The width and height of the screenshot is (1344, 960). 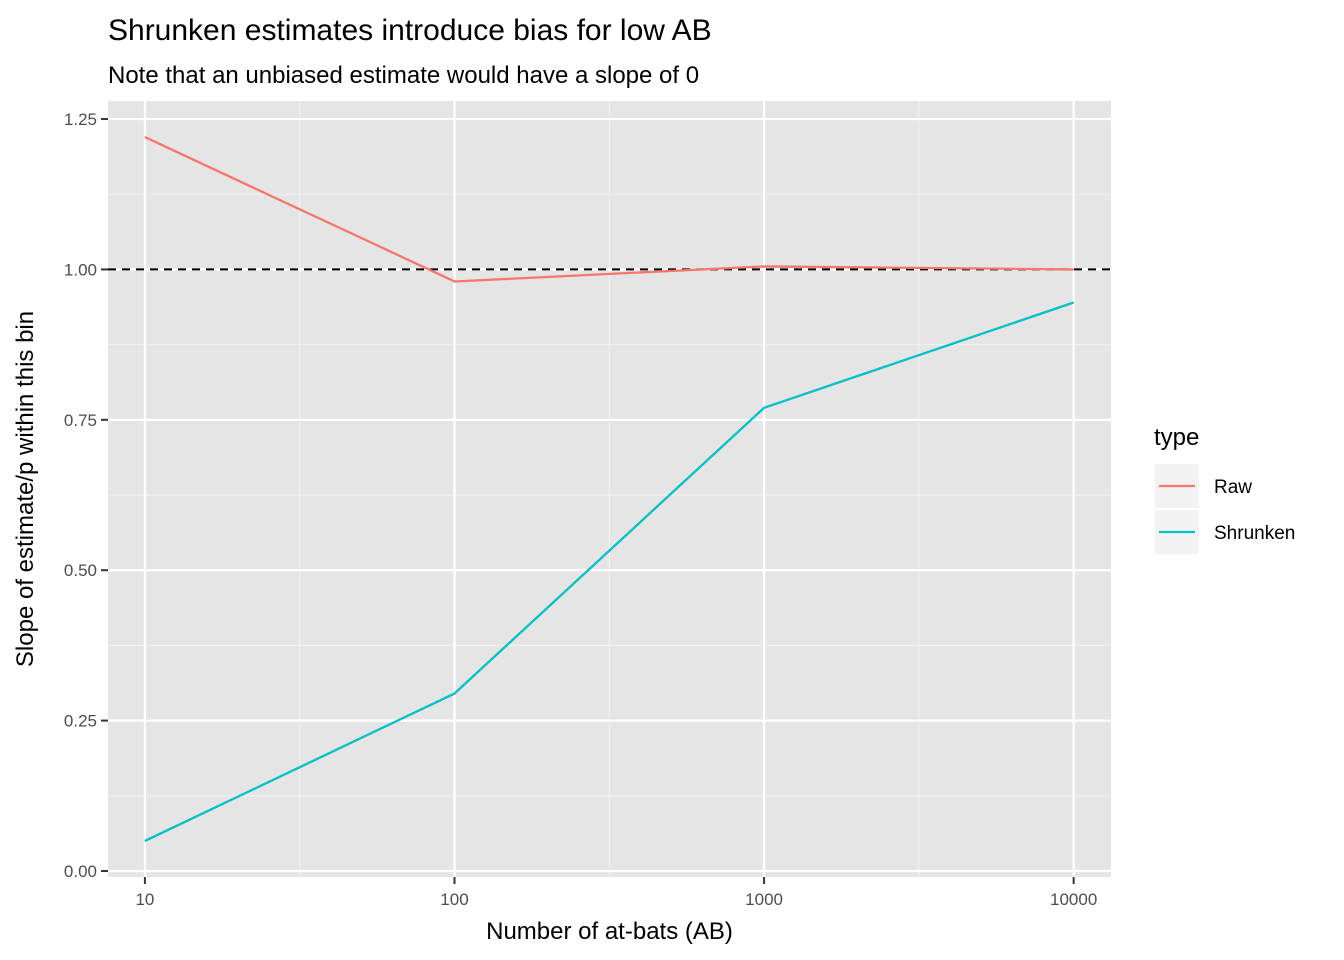 What do you see at coordinates (1254, 533) in the screenshot?
I see `legend-label: Shrunken` at bounding box center [1254, 533].